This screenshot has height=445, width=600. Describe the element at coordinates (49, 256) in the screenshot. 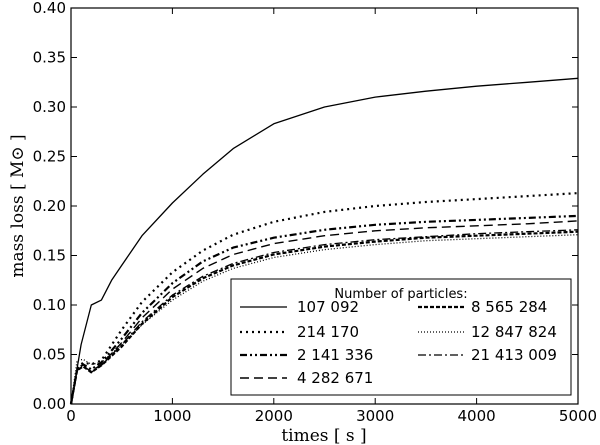

I see `y-tick-label: 0.15` at that location.